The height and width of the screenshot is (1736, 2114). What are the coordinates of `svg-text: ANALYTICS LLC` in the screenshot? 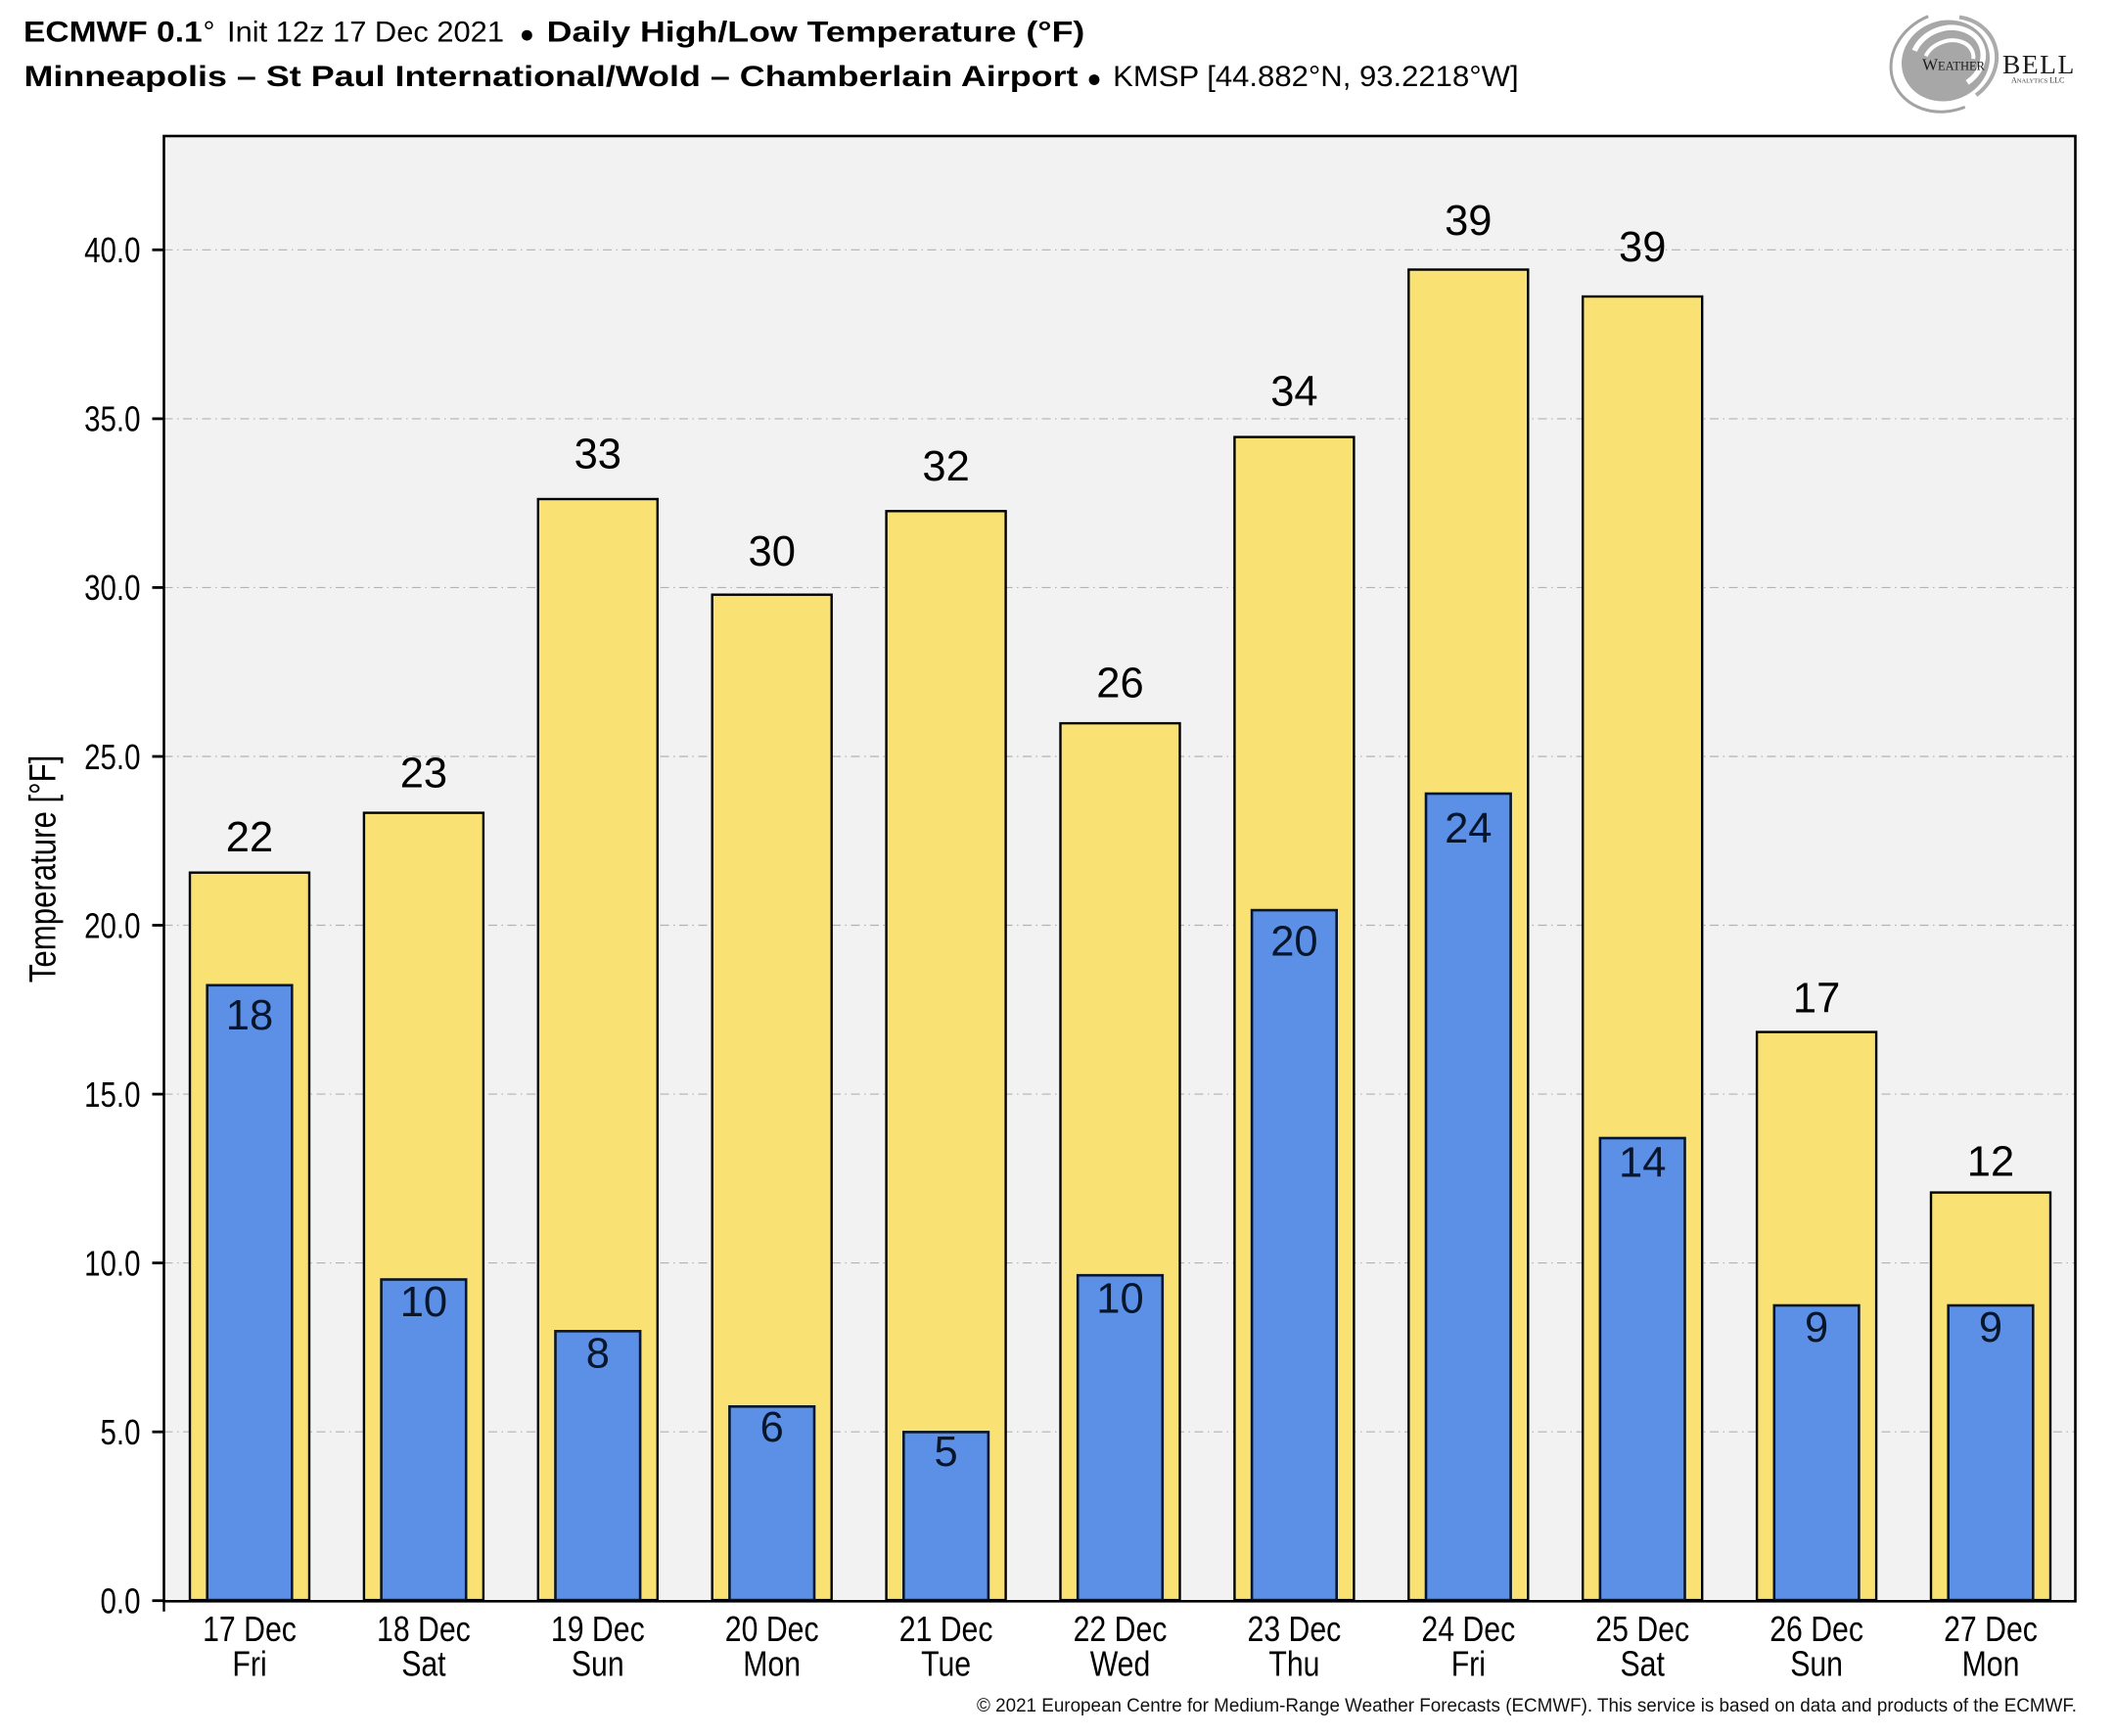 It's located at (2038, 80).